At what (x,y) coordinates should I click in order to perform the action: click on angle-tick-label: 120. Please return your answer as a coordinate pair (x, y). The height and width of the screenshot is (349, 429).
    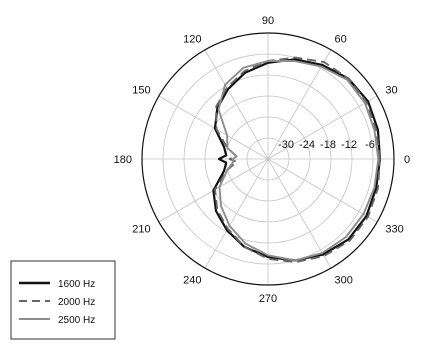
    Looking at the image, I should click on (192, 40).